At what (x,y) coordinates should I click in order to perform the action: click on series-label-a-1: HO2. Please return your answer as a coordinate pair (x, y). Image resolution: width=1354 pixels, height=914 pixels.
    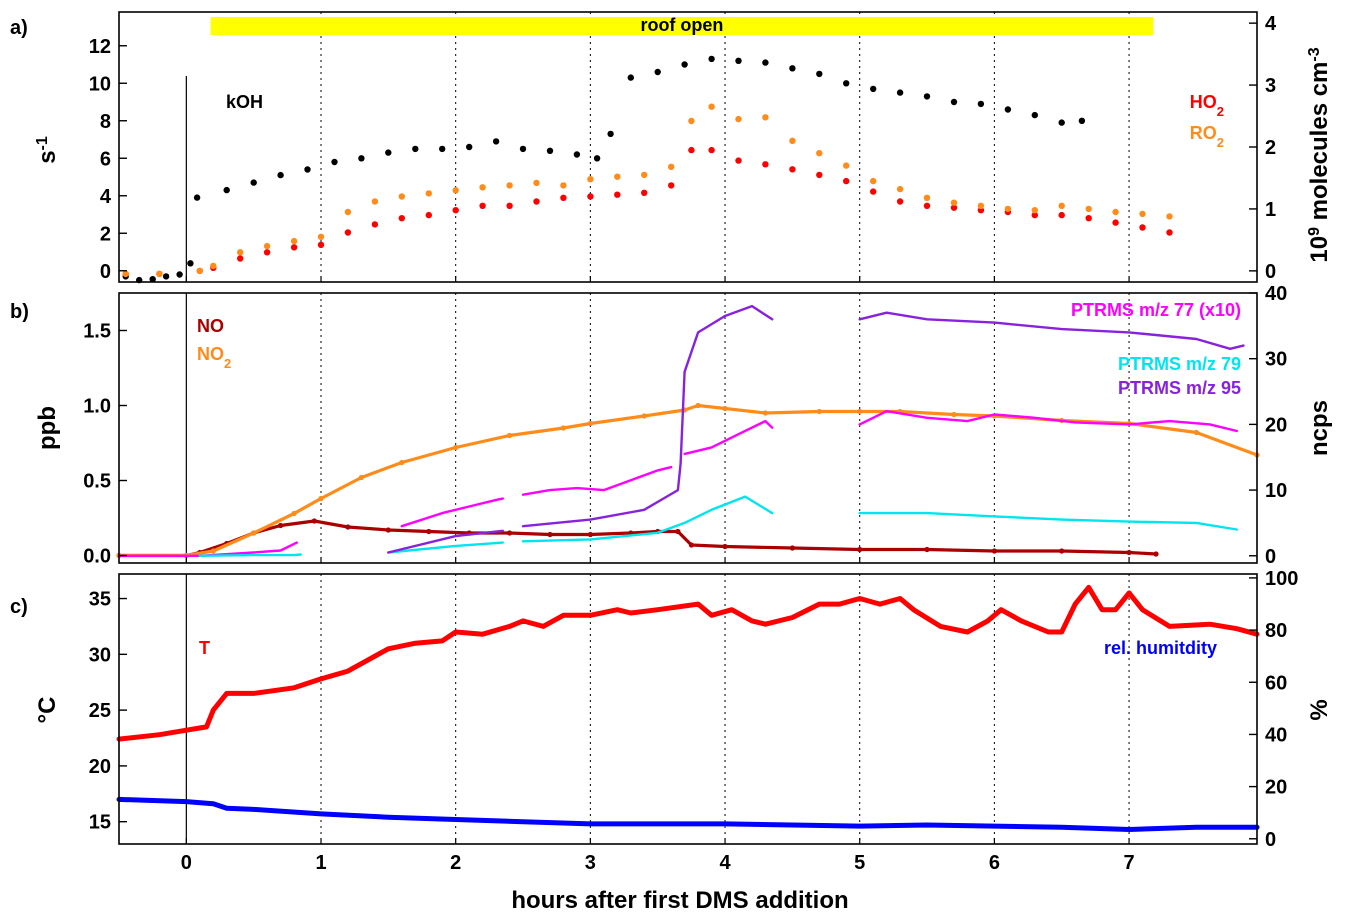
    Looking at the image, I should click on (1207, 105).